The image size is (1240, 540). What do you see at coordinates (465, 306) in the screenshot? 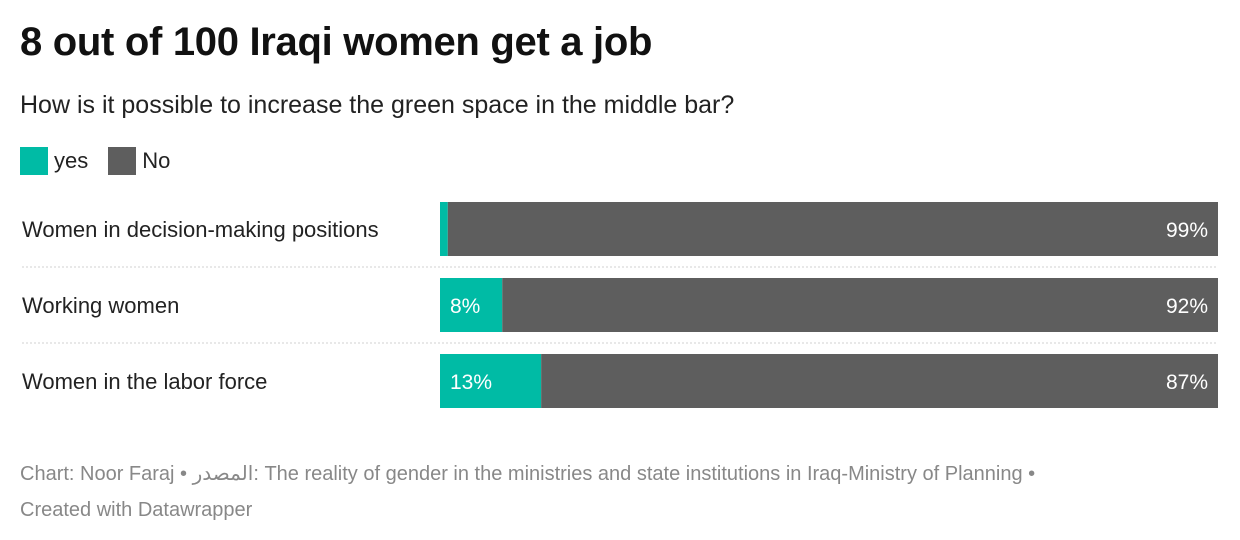
I see `data-label: 8%` at bounding box center [465, 306].